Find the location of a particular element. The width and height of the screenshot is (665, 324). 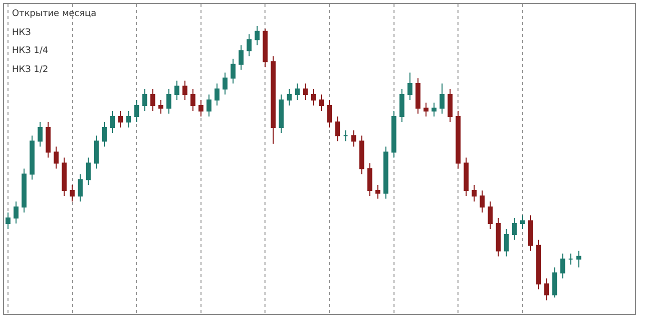

annotation: НКЗ 1/4 is located at coordinates (30, 51).